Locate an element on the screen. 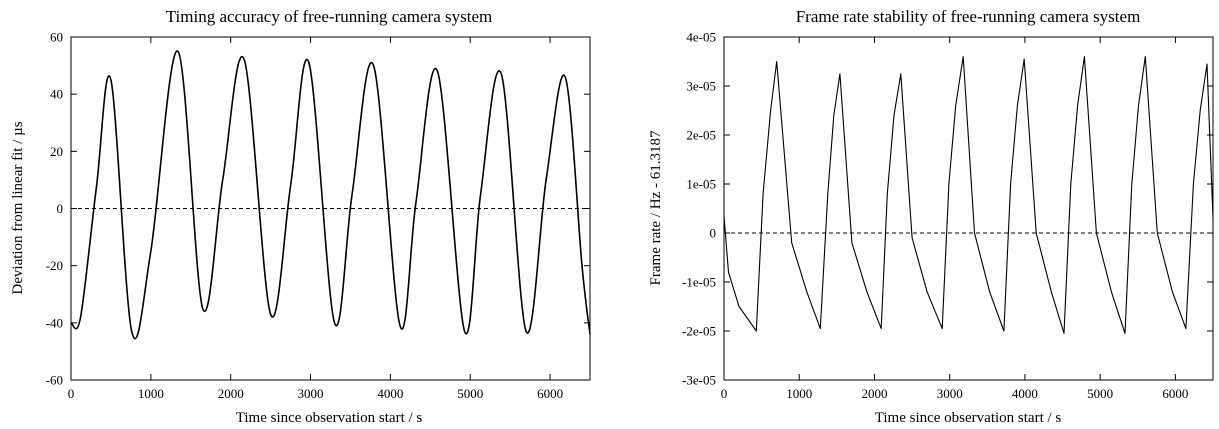 This screenshot has width=1219, height=429. chart-2-xtick-label: 2000 is located at coordinates (874, 393).